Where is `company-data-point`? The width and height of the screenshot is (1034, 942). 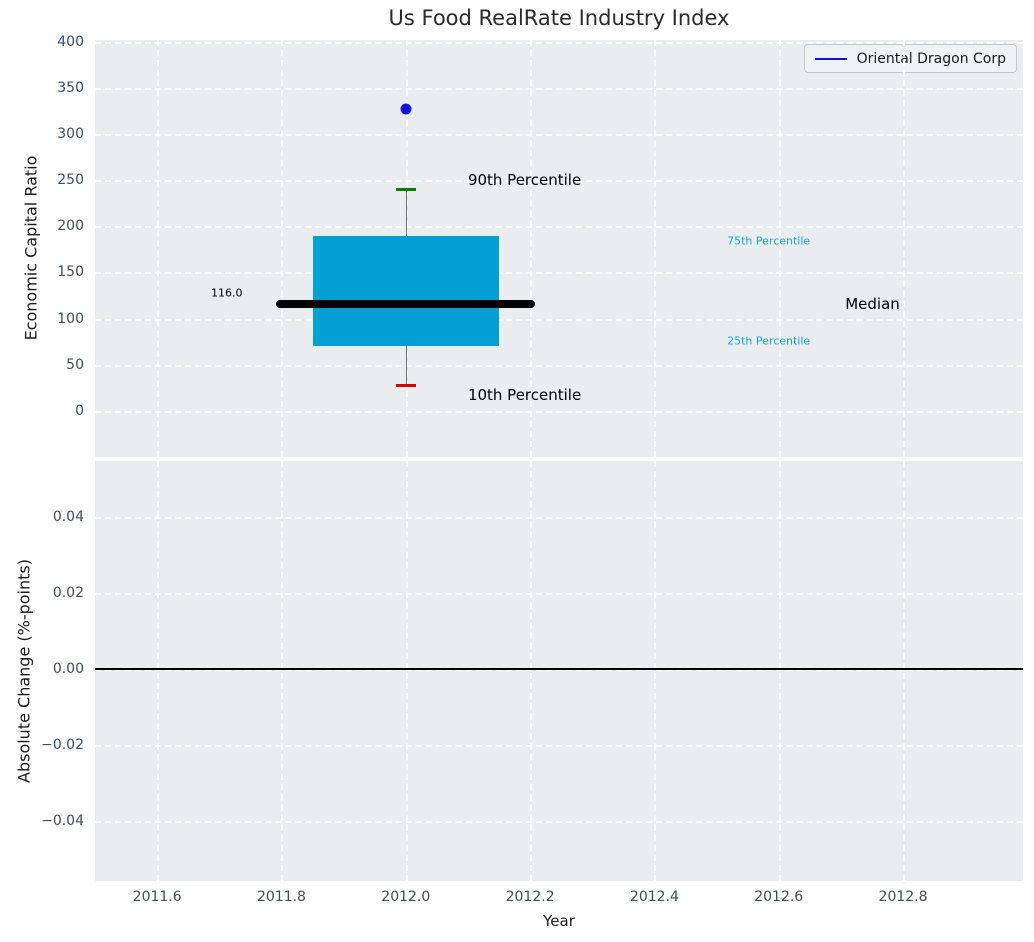
company-data-point is located at coordinates (406, 109).